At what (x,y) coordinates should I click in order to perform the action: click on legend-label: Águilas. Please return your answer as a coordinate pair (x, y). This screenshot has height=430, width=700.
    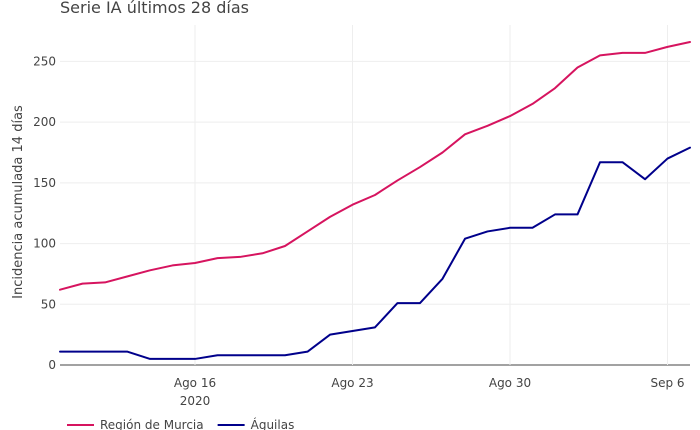
    Looking at the image, I should click on (273, 423).